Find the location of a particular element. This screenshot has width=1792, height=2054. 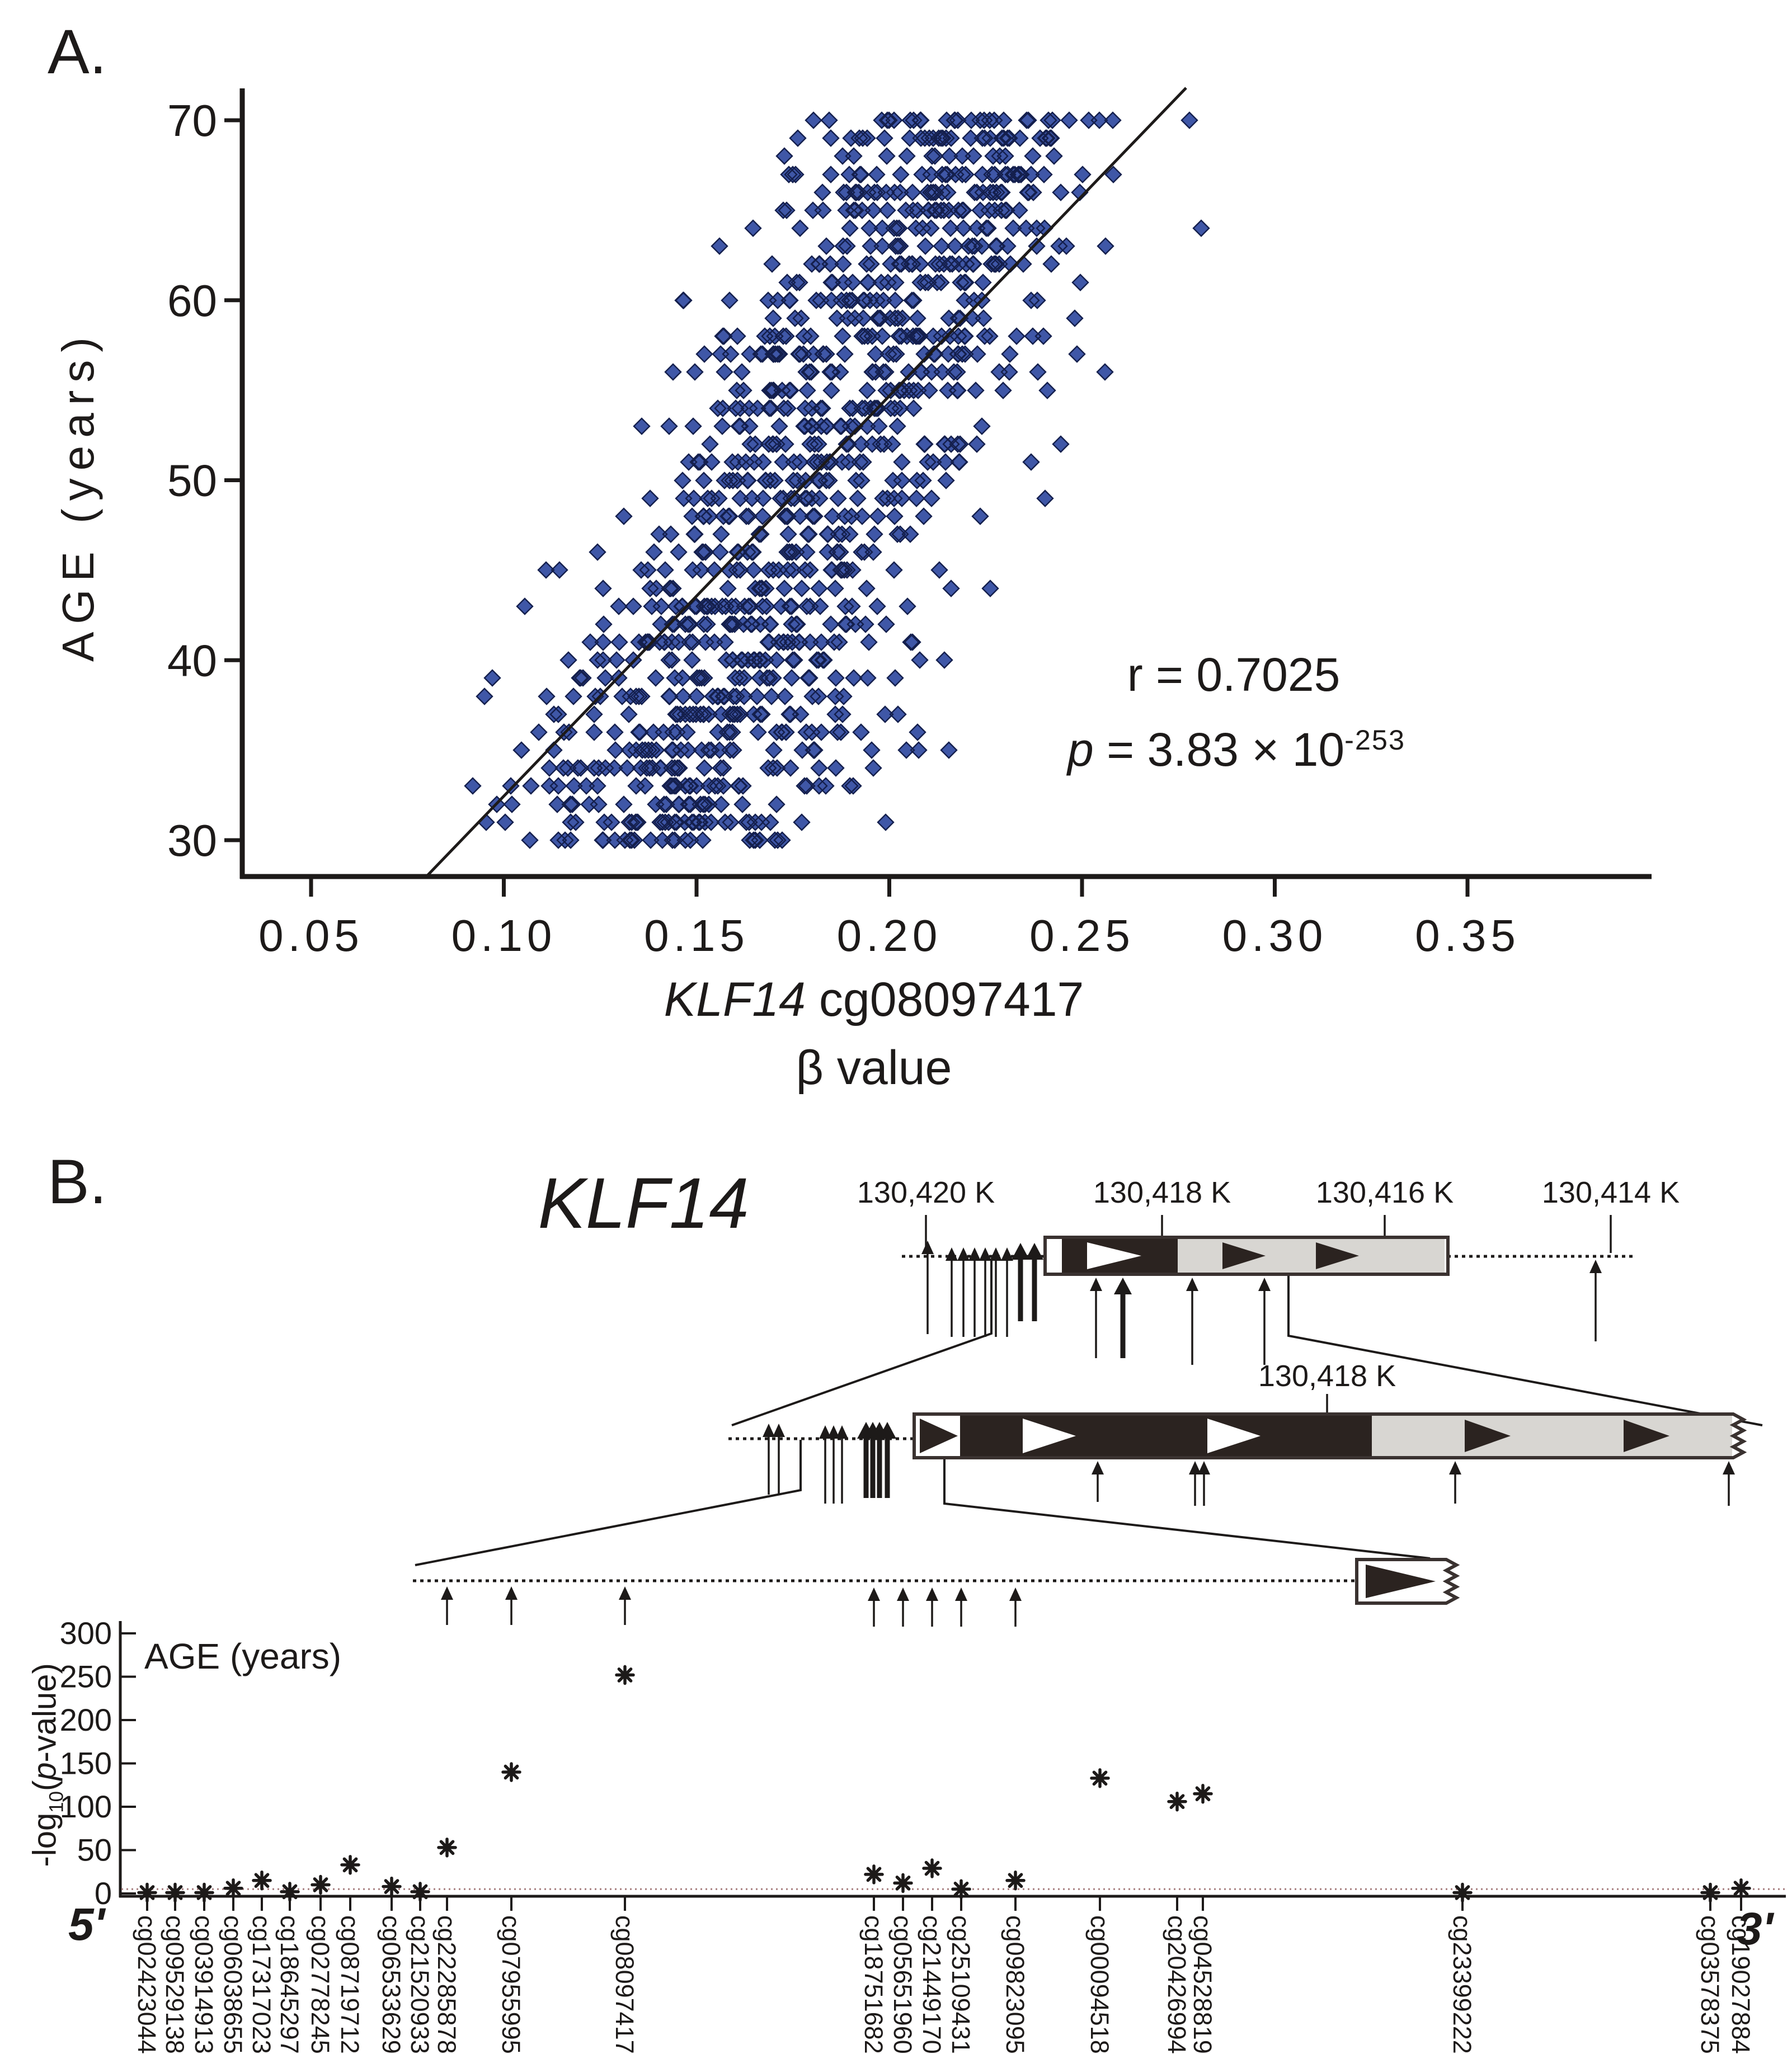

cpg-probe-label: cg21449170 is located at coordinates (932, 1985).